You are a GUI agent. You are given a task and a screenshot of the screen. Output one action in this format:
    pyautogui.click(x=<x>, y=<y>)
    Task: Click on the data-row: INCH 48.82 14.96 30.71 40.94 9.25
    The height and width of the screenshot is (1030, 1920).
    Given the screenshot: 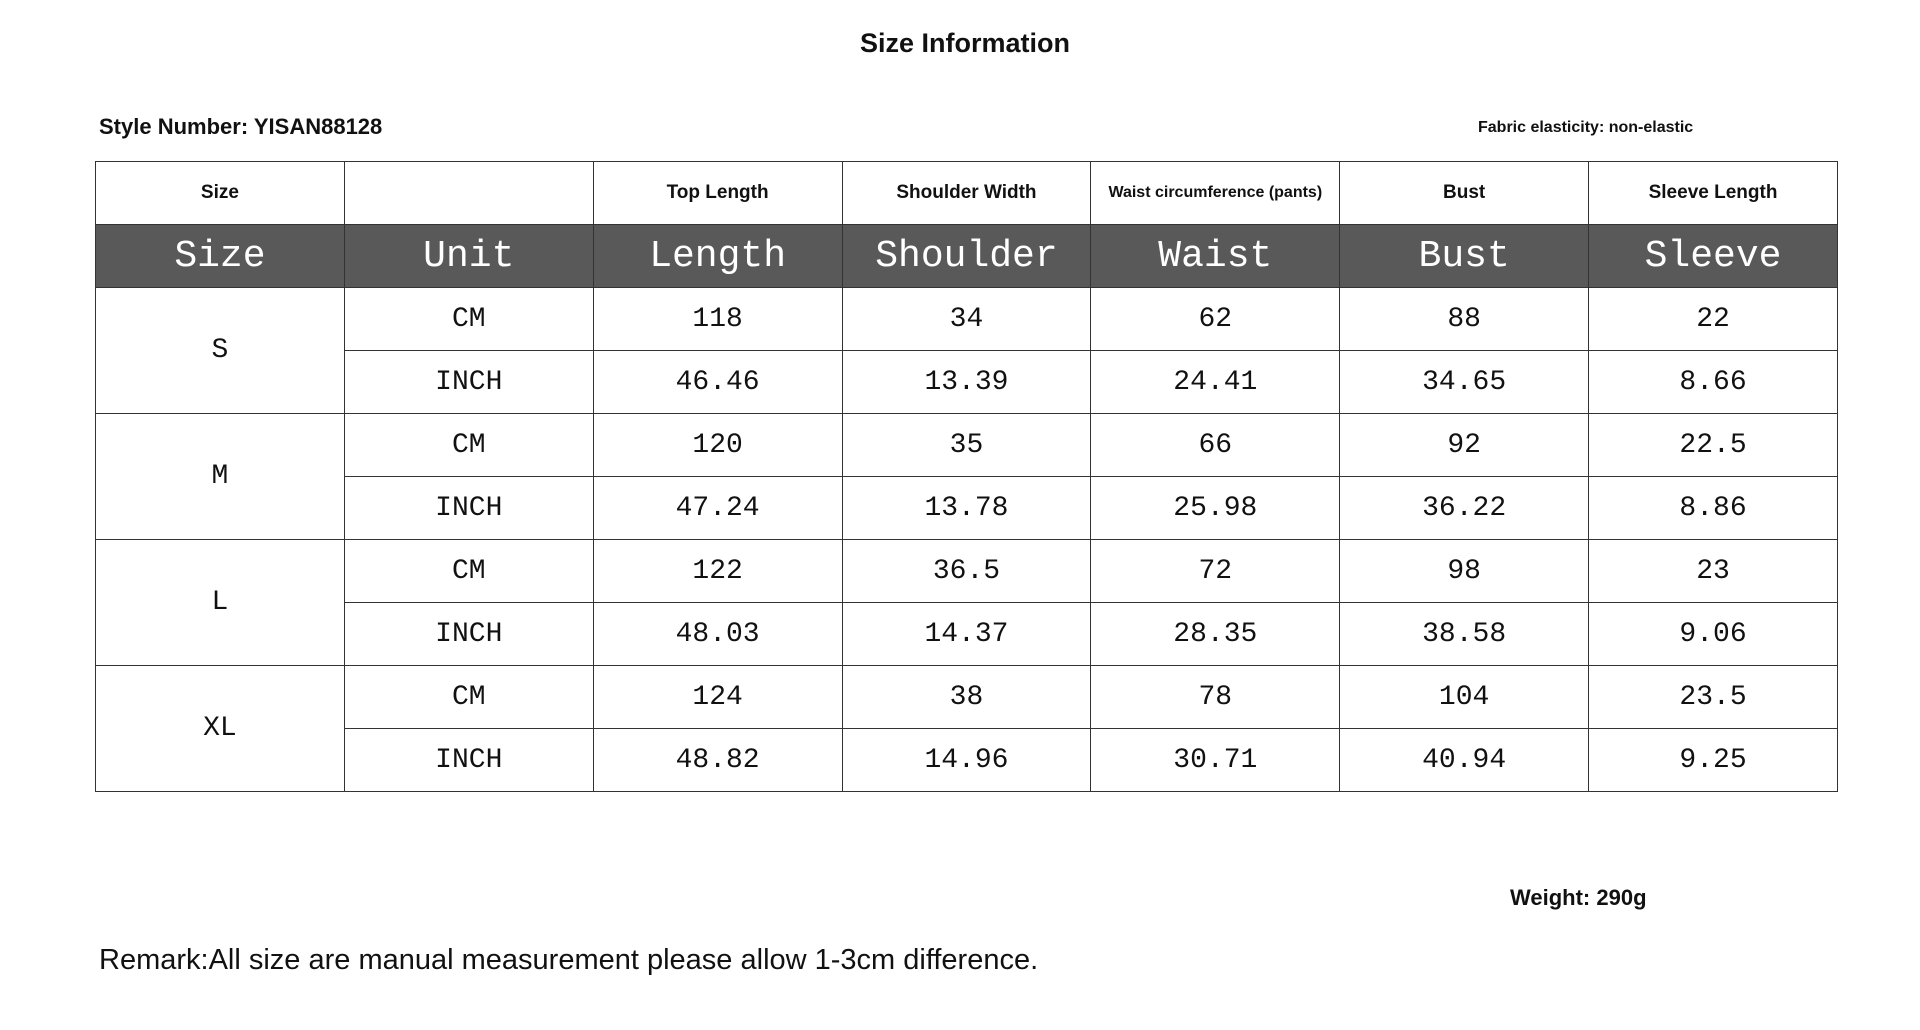 What is the action you would take?
    pyautogui.click(x=967, y=760)
    